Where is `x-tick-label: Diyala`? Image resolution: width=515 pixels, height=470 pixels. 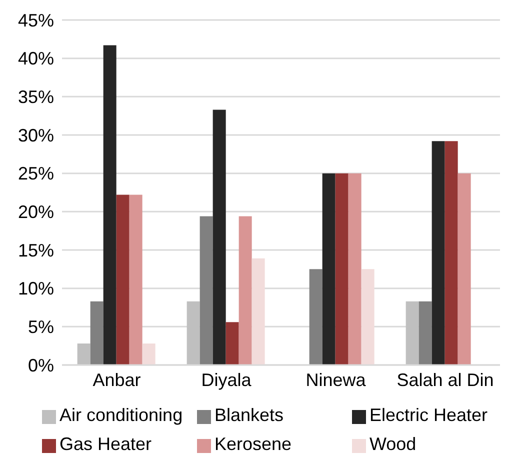
x-tick-label: Diyala is located at coordinates (226, 380).